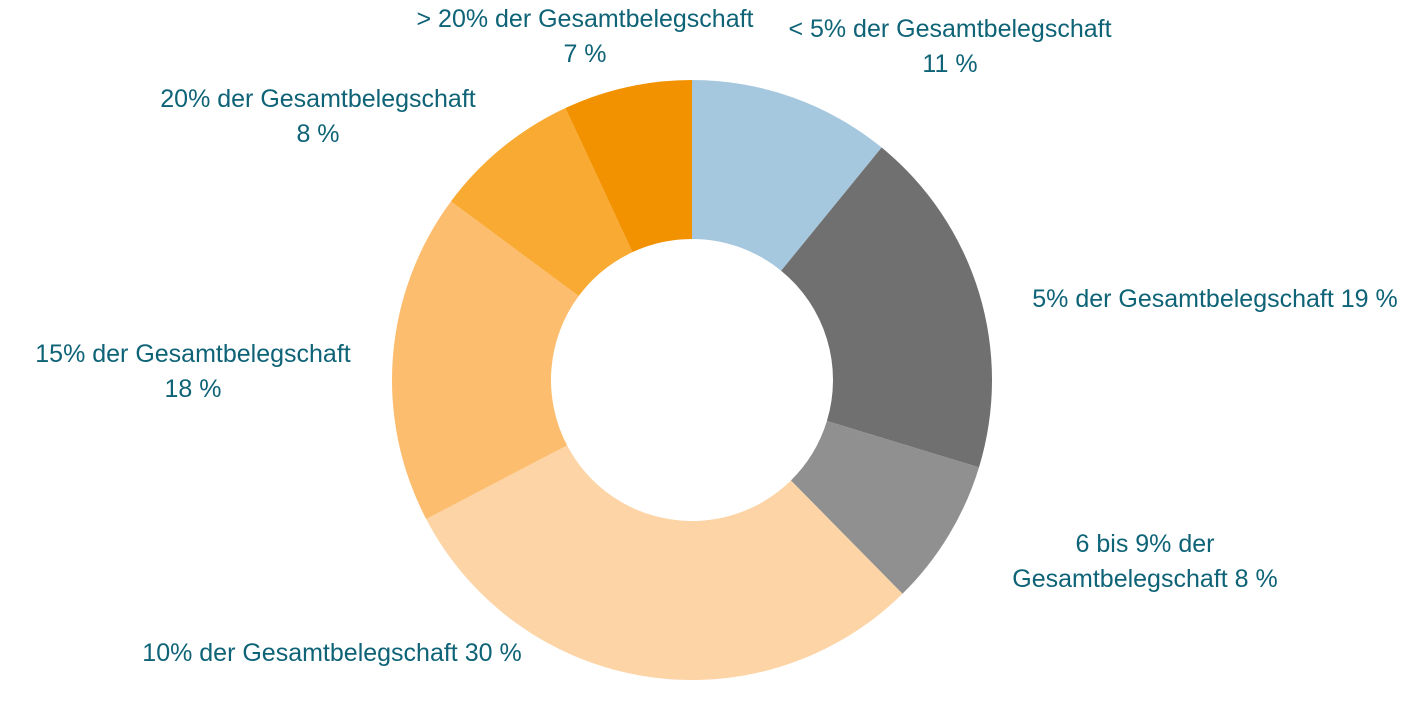  Describe the element at coordinates (193, 354) in the screenshot. I see `category-label: 15% der Gesamtbelegschaft` at that location.